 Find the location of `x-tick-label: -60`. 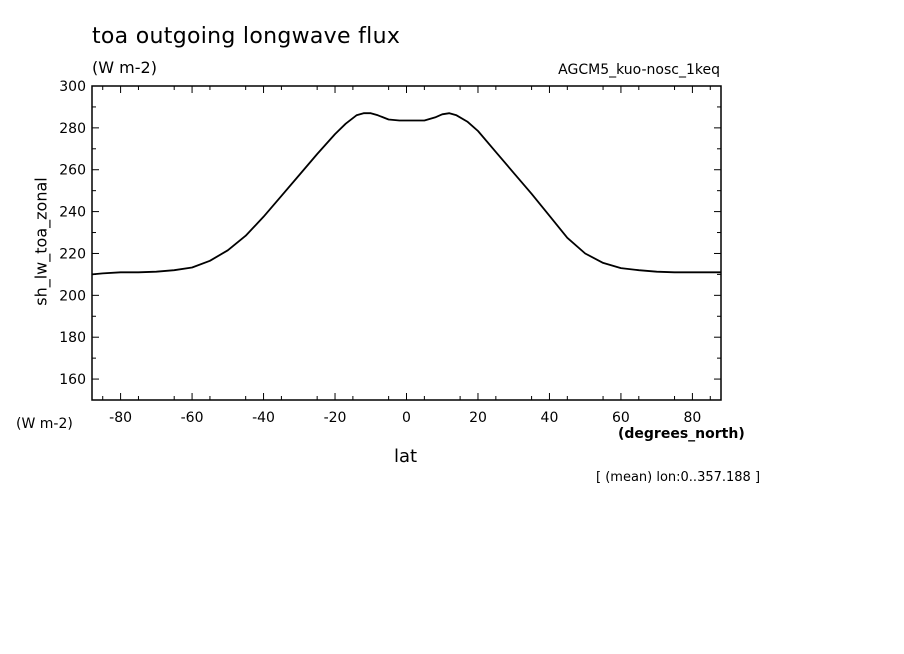

x-tick-label: -60 is located at coordinates (192, 418).